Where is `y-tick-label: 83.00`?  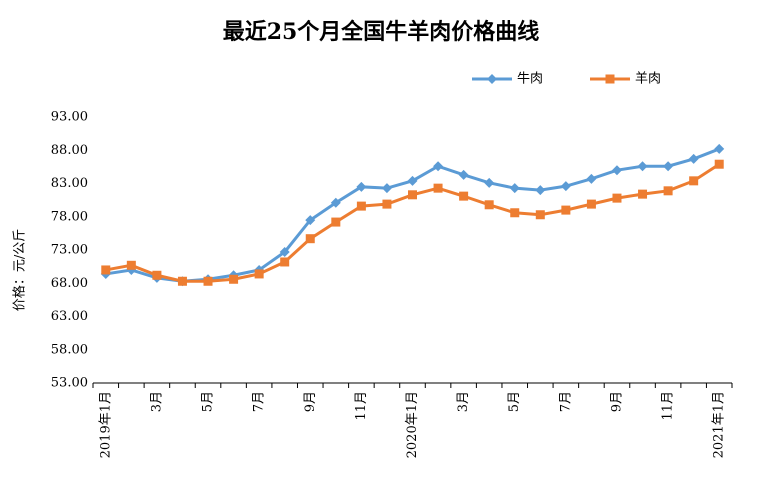 y-tick-label: 83.00 is located at coordinates (69, 183).